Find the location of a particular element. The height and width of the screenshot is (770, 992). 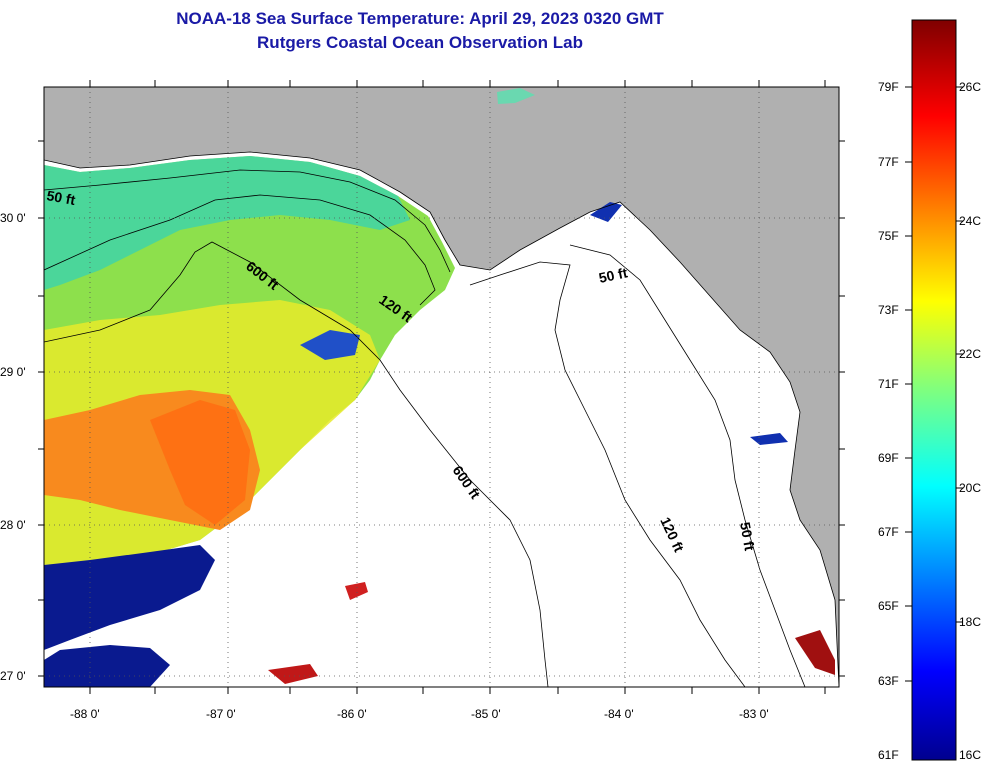

legend-f: 67F is located at coordinates (888, 532).